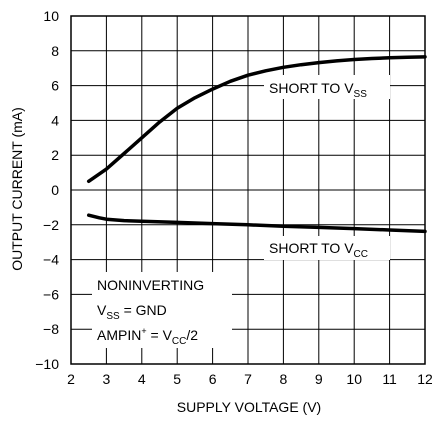 This screenshot has height=421, width=432. I want to click on x-tick-labels: 2 3 4 5 6 7 8 9 10 11 12, so click(249, 379).